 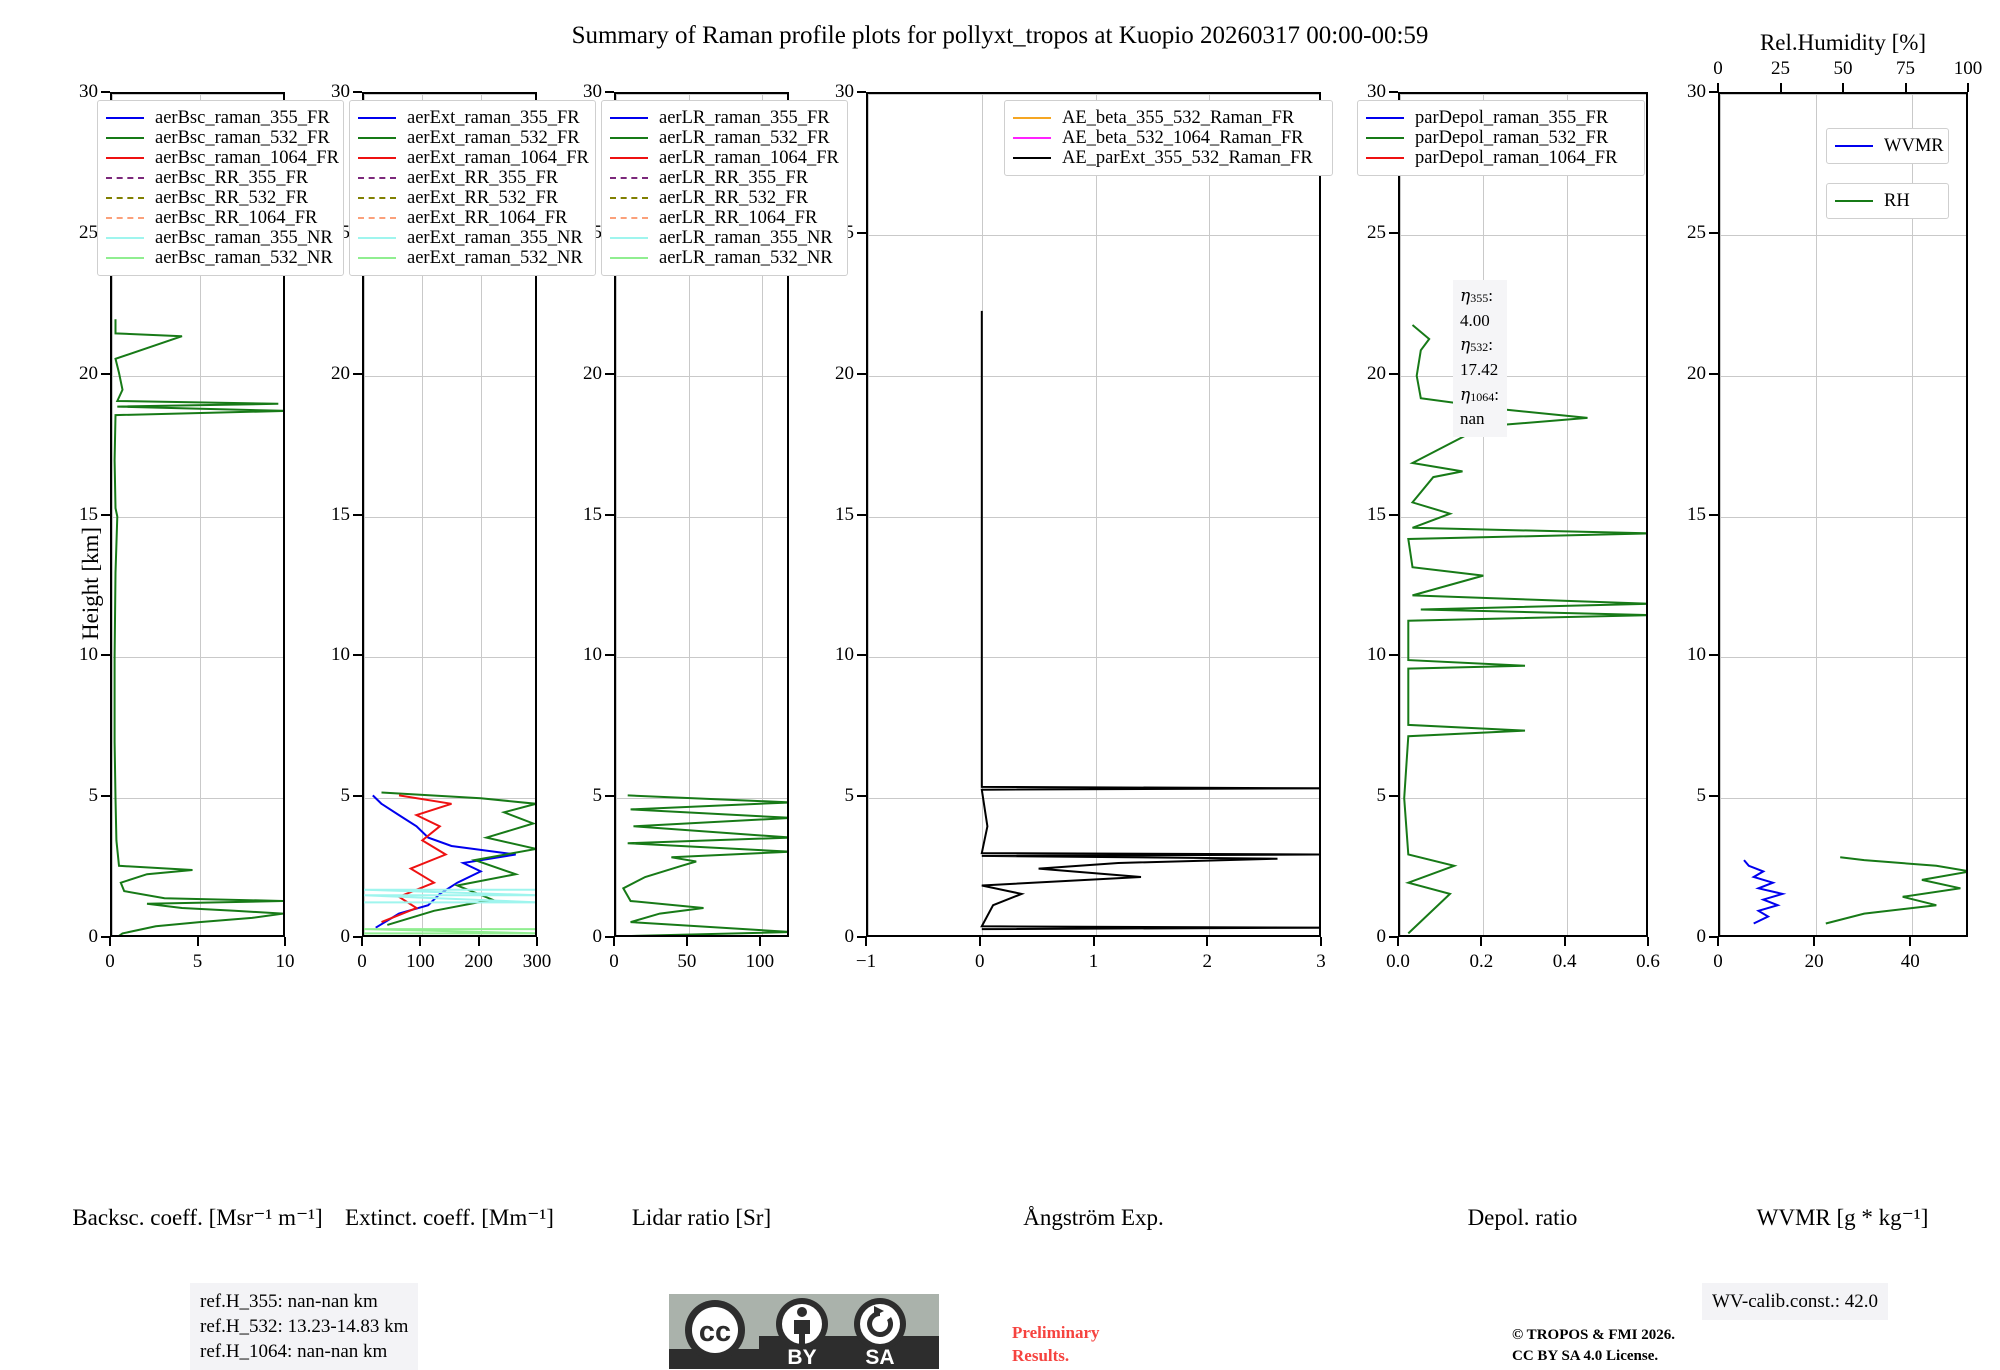 What do you see at coordinates (724, 178) in the screenshot?
I see `legend-entry: aerLR_RR_355_FR` at bounding box center [724, 178].